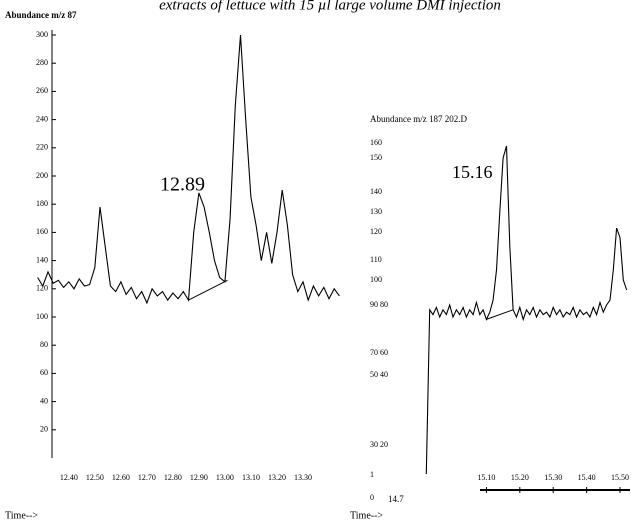 The width and height of the screenshot is (635, 524). I want to click on x-tick-label: 12.60, so click(121, 477).